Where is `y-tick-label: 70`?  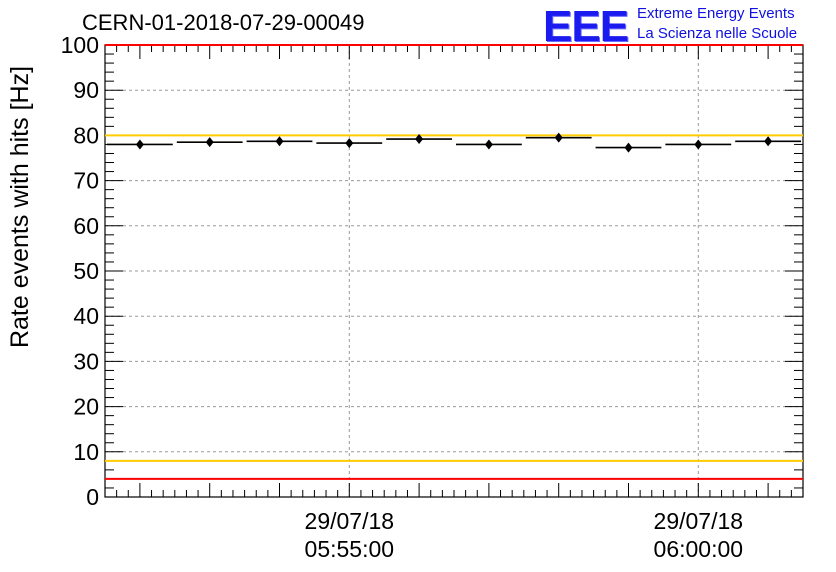 y-tick-label: 70 is located at coordinates (86, 181).